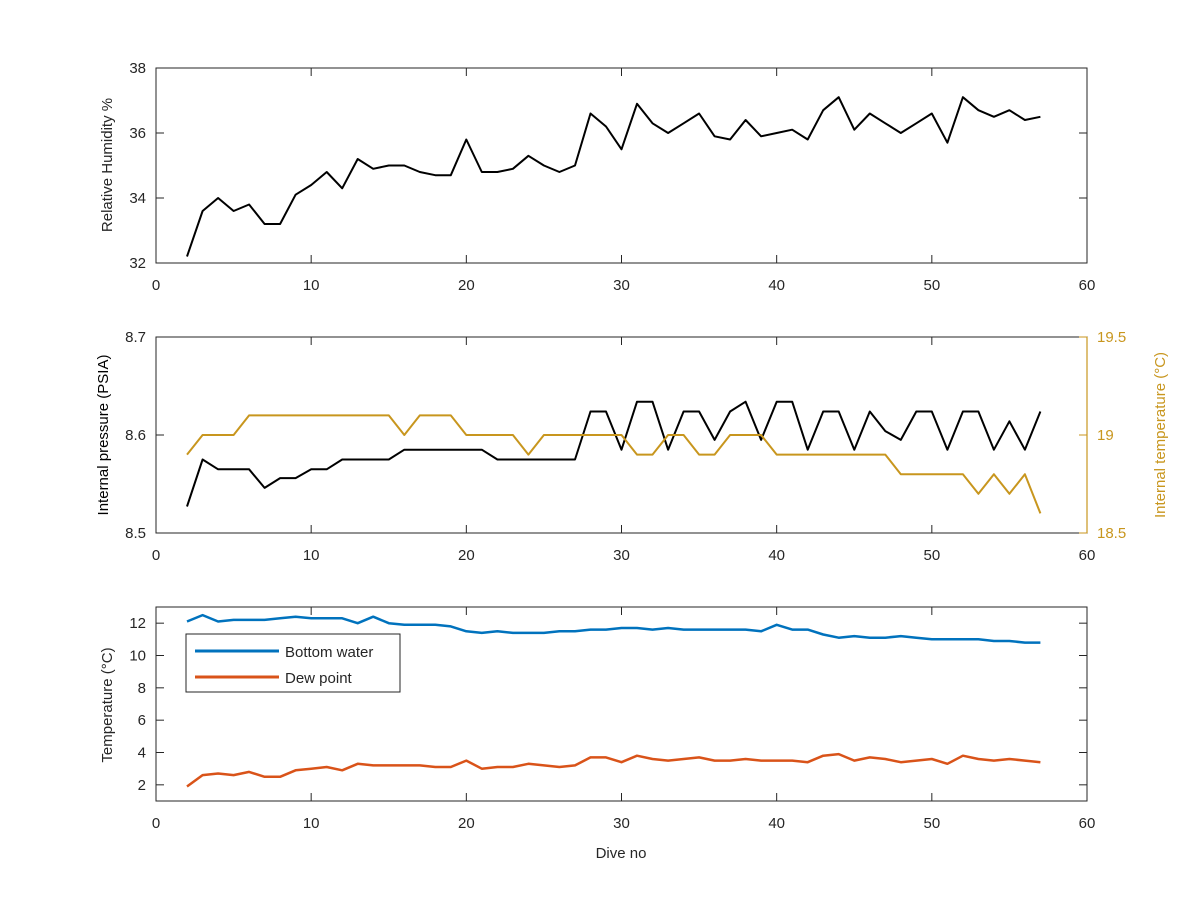 The height and width of the screenshot is (900, 1200). What do you see at coordinates (613, 770) in the screenshot?
I see `series-line-dew-point` at bounding box center [613, 770].